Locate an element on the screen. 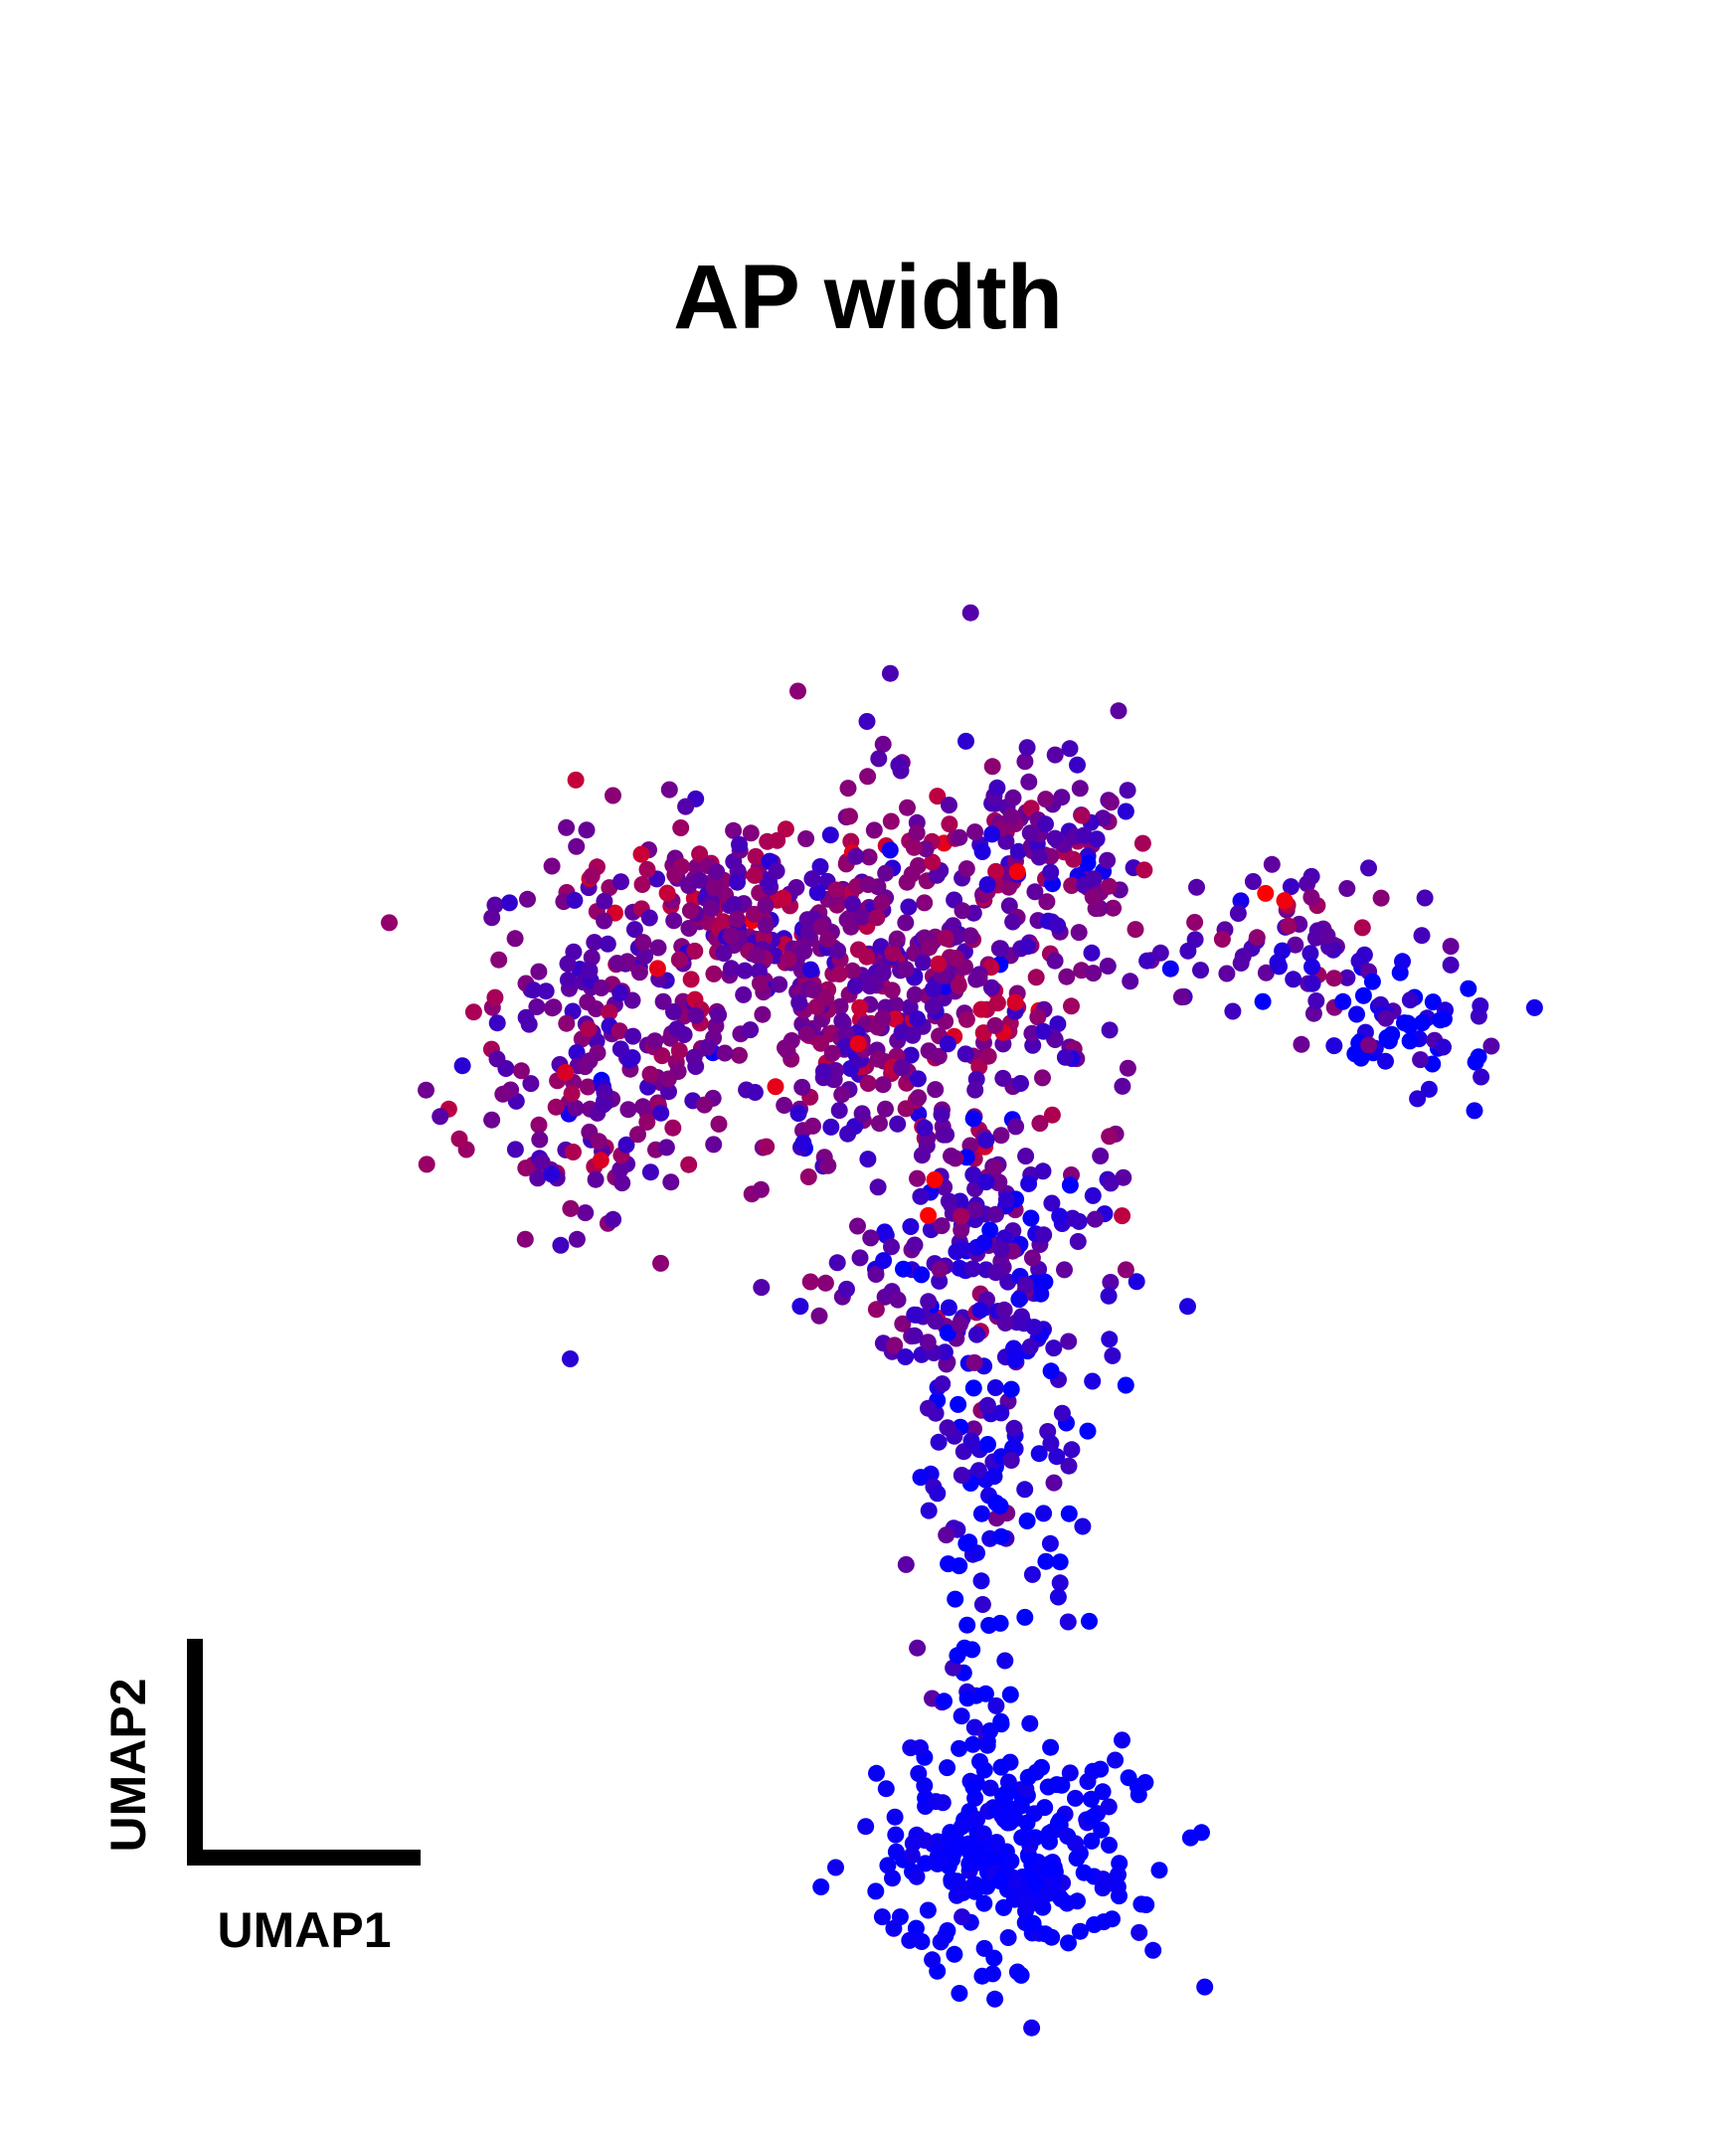 This screenshot has width=1736, height=2138. chart-title: AP width is located at coordinates (868, 297).